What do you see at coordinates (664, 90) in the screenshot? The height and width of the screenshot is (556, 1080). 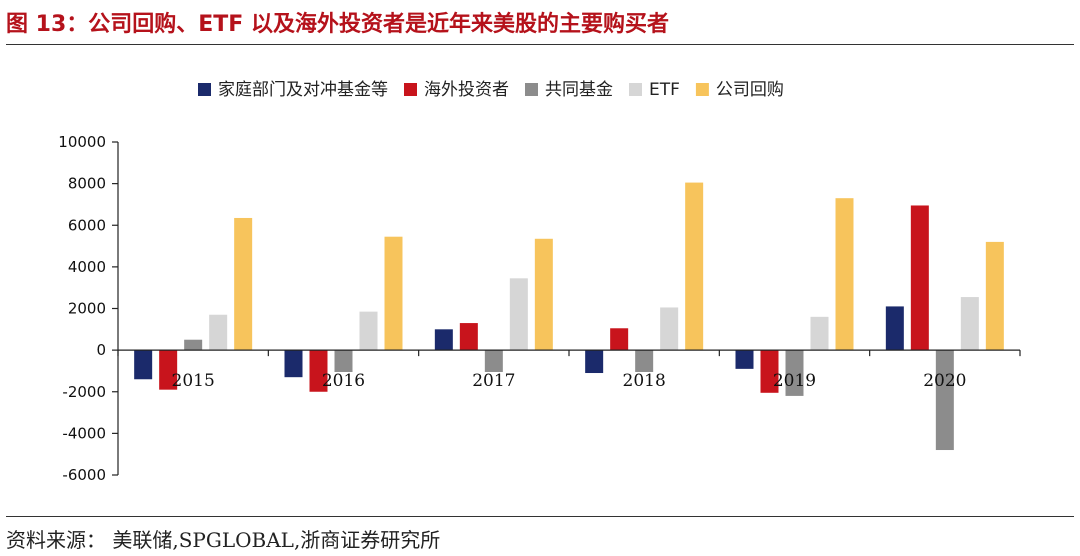 I see `legend-label: ETF` at bounding box center [664, 90].